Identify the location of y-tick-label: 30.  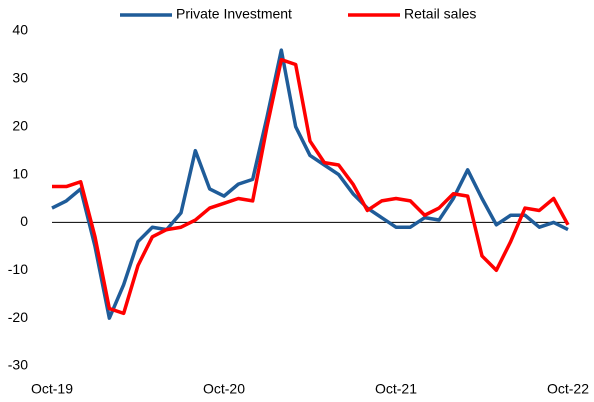
(20, 78).